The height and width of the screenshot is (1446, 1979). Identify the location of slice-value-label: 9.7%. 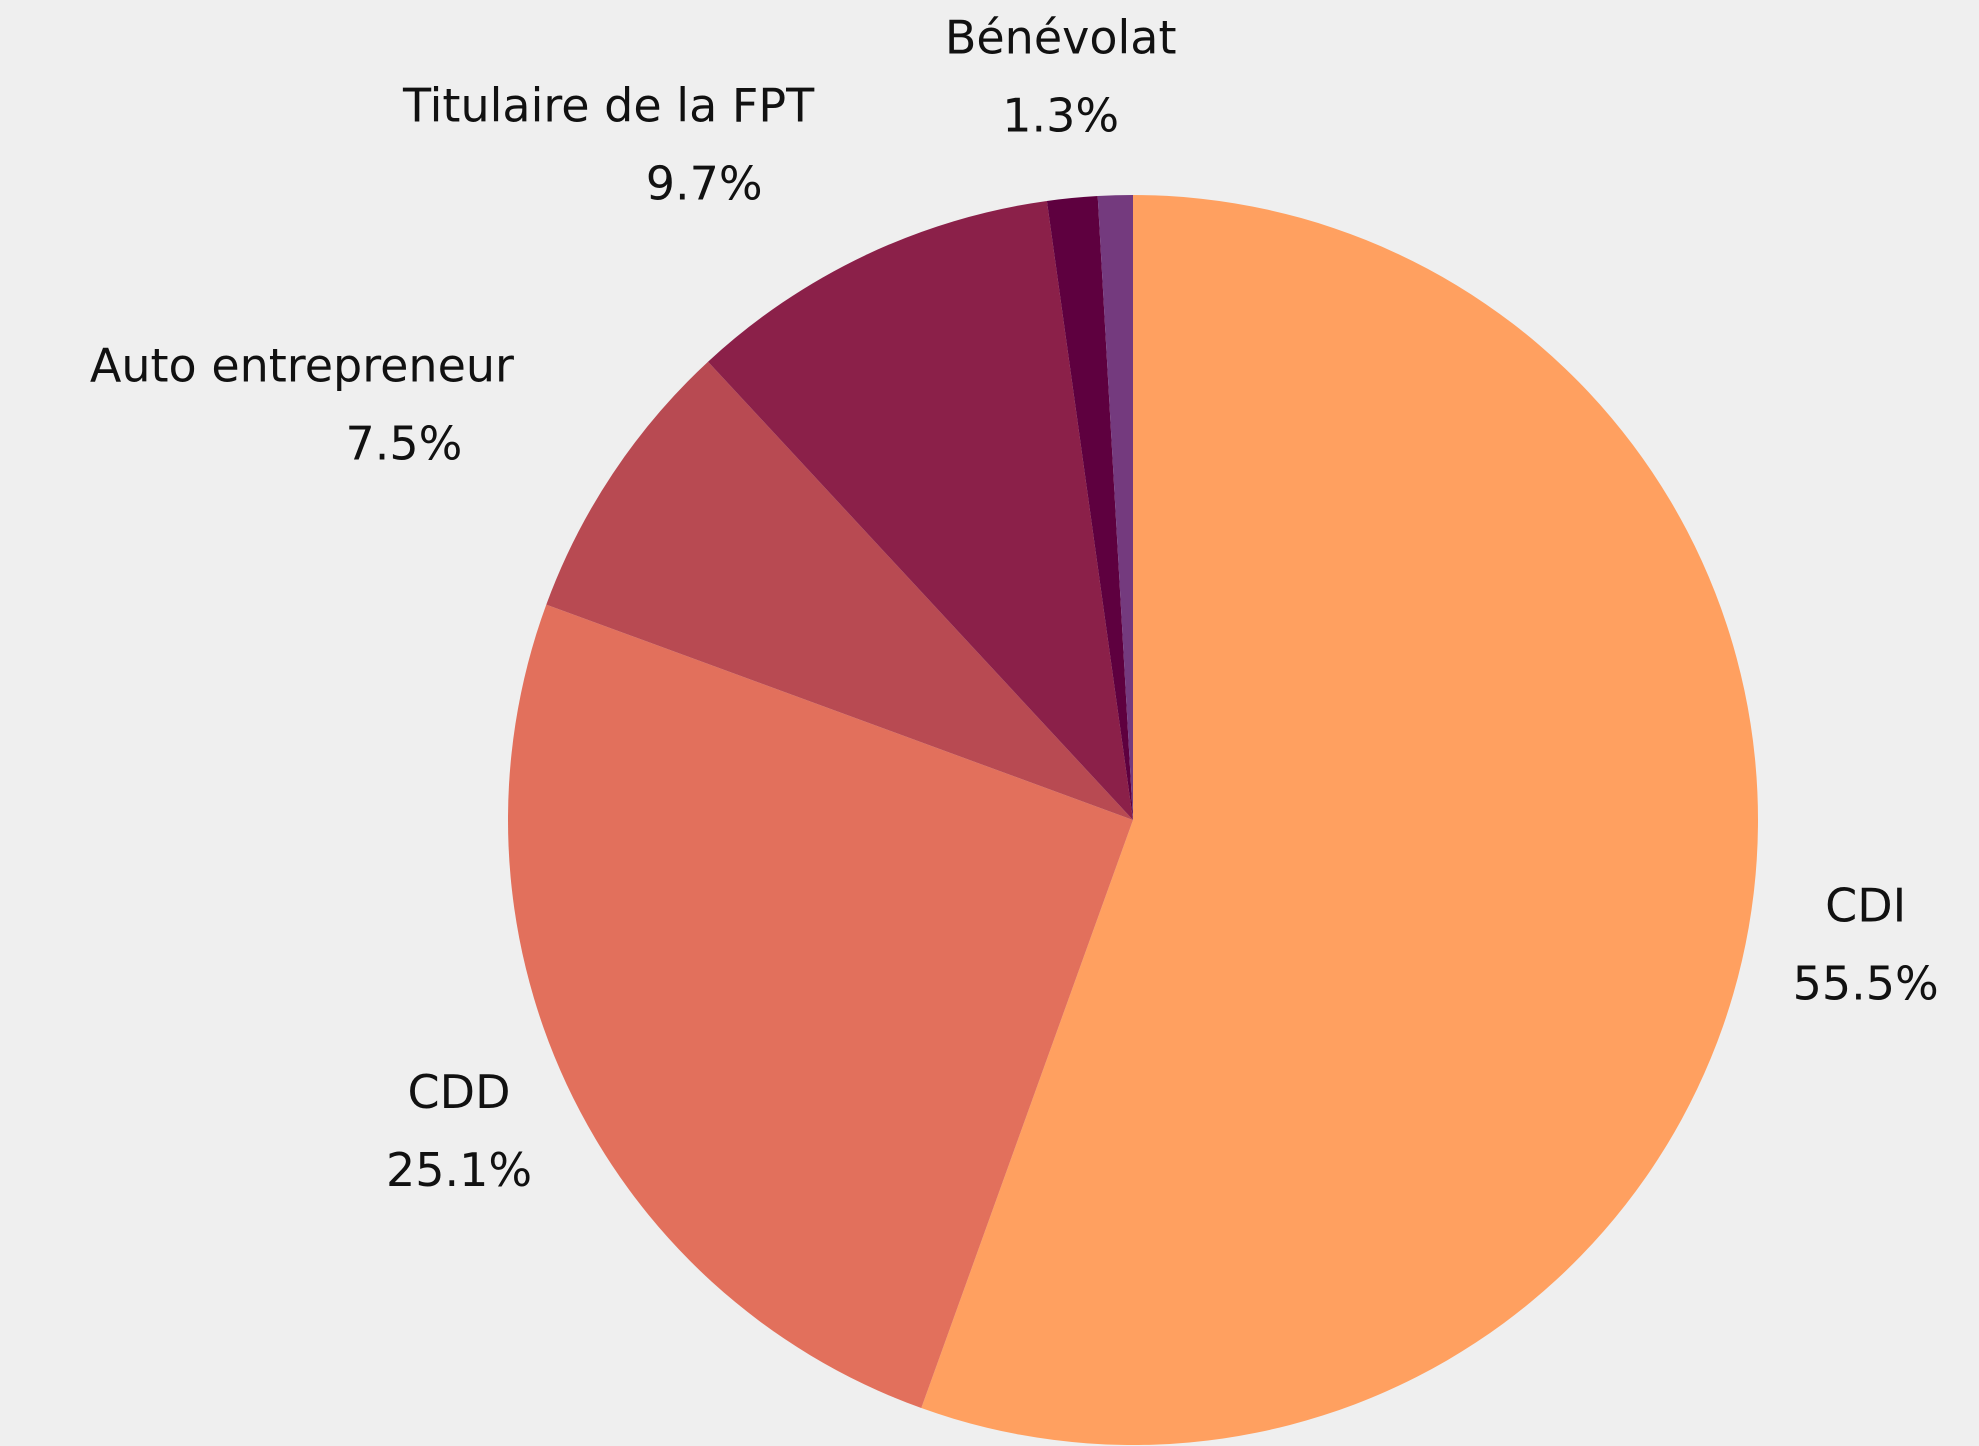
(704, 184).